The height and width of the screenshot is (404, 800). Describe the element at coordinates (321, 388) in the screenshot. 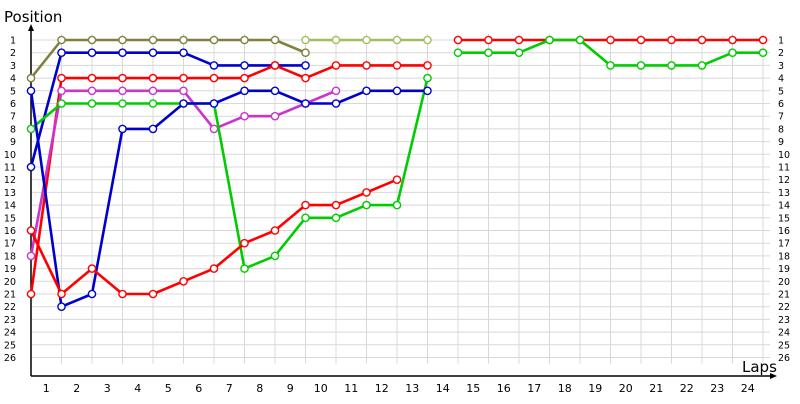

I see `x-tick-label: 10` at that location.